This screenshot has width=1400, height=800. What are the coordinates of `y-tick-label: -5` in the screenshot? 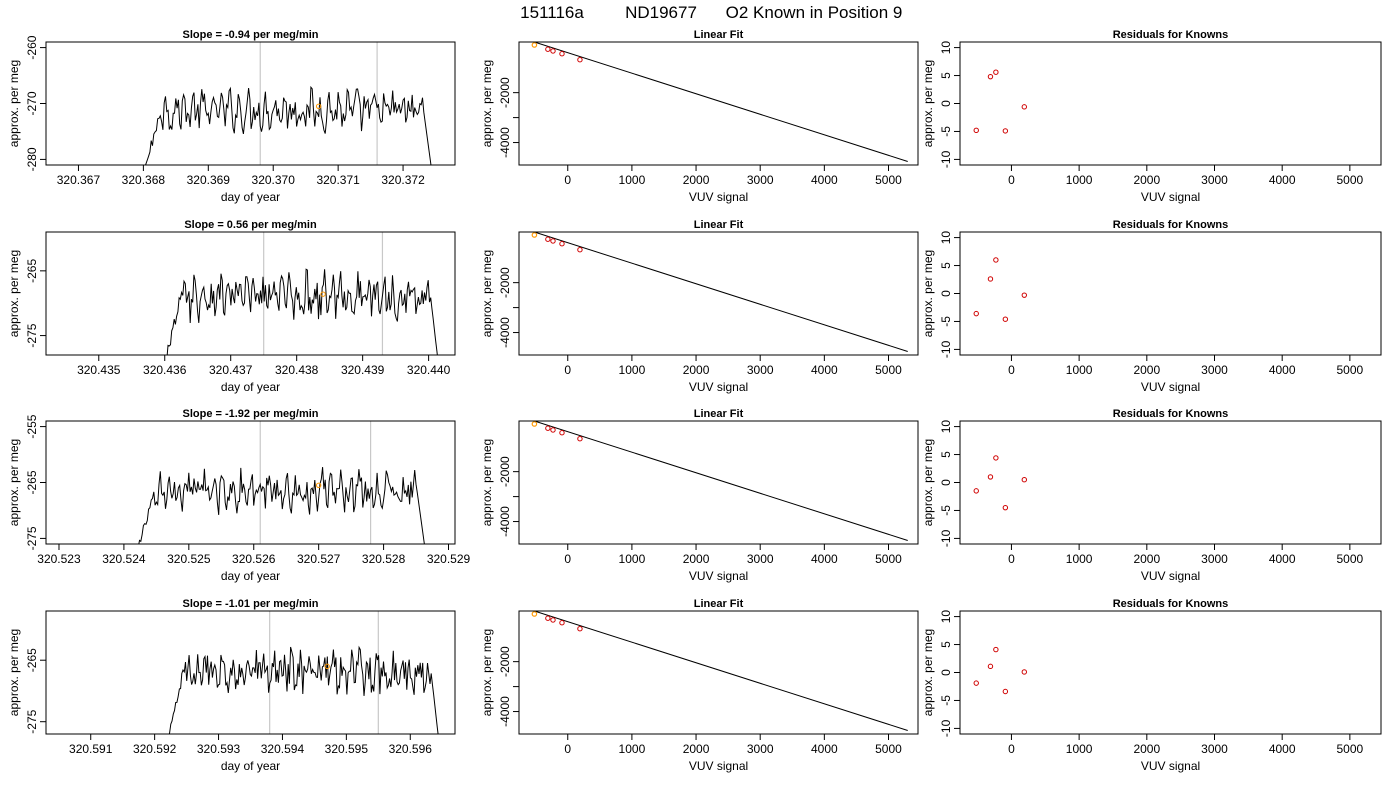 It's located at (946, 131).